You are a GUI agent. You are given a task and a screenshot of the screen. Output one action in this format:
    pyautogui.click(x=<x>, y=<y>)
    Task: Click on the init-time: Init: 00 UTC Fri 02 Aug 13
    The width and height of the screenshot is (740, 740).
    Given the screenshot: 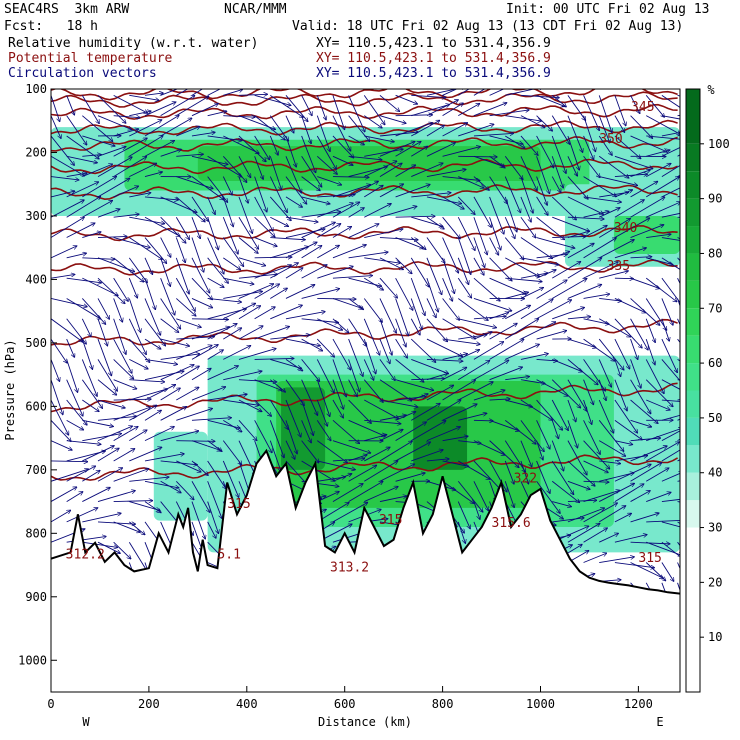 What is the action you would take?
    pyautogui.click(x=608, y=9)
    